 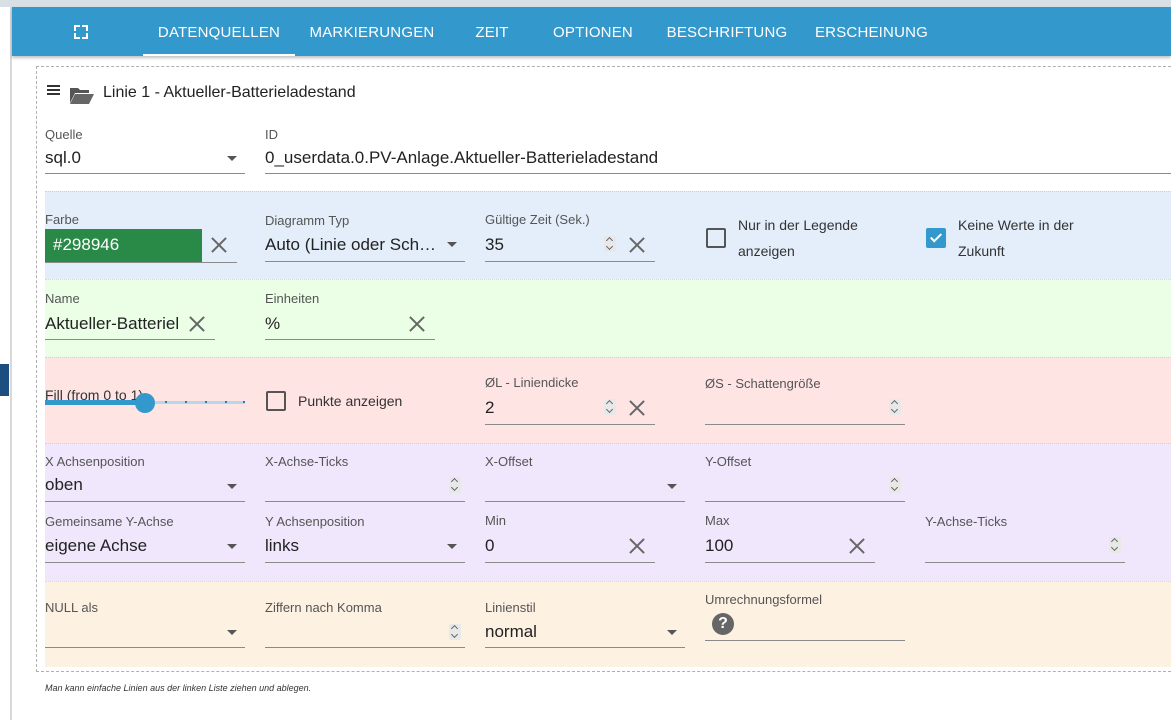 I want to click on line-title: Linie 1 - Aktueller-Batterieladestand, so click(x=229, y=92).